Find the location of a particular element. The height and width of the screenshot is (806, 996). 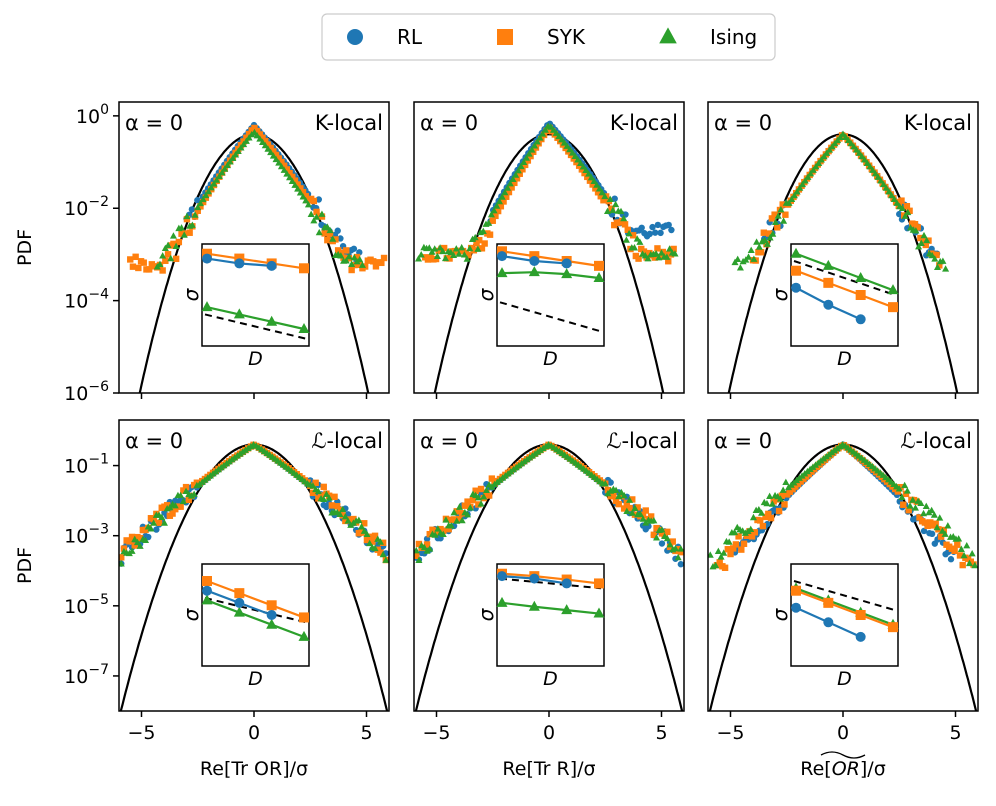

series-ising is located at coordinates (546, 192).